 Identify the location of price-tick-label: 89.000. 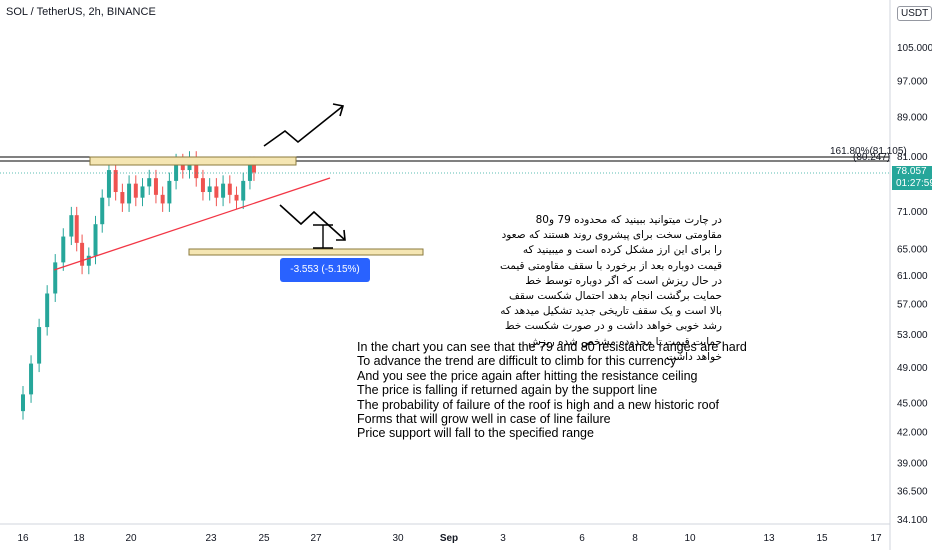
(912, 117).